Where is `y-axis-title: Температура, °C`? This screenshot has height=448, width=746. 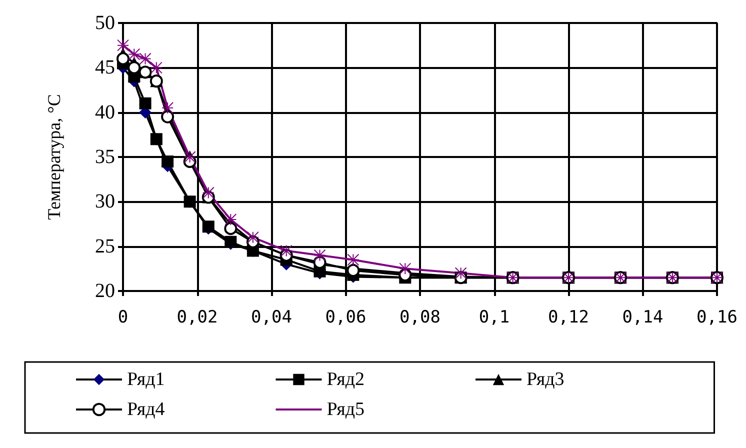
y-axis-title: Температура, °C is located at coordinates (54, 157).